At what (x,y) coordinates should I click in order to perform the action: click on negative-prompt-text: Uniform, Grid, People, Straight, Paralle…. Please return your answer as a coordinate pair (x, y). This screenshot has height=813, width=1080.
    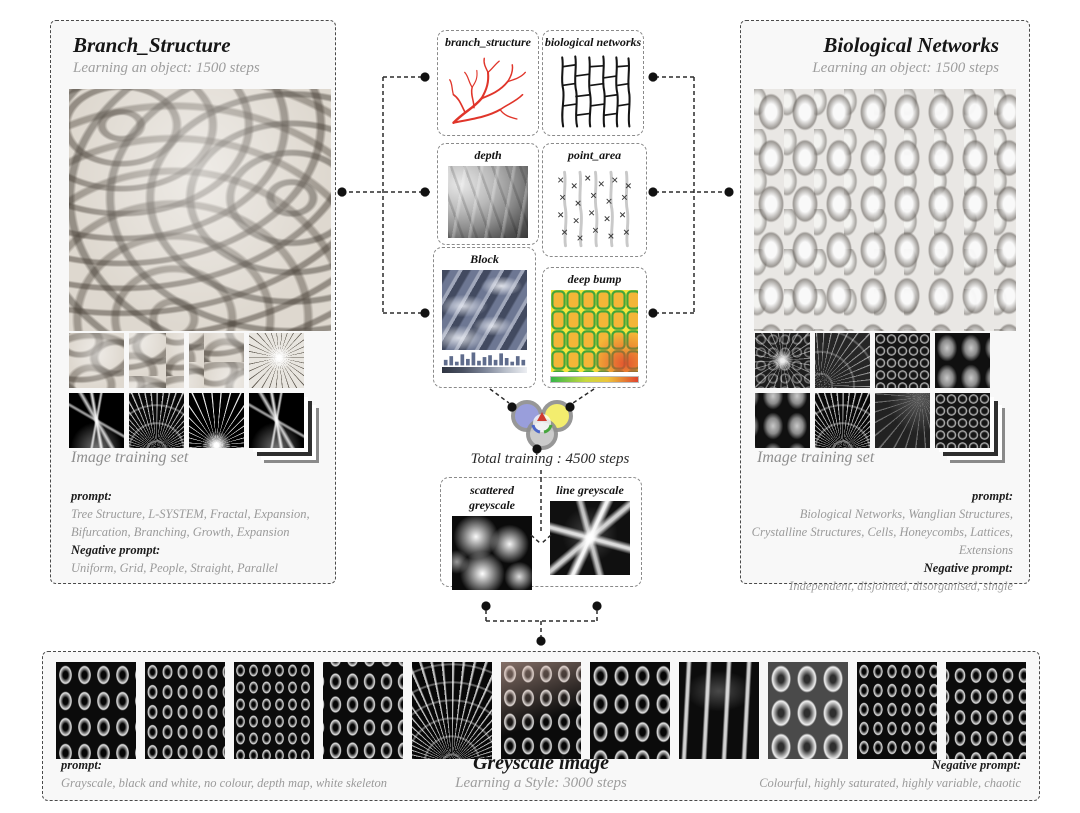
    Looking at the image, I should click on (174, 568).